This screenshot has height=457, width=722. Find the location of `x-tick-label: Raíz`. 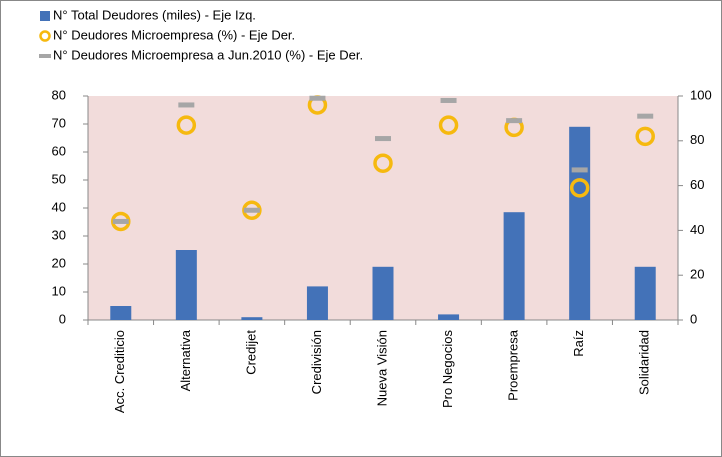

x-tick-label: Raíz is located at coordinates (578, 343).